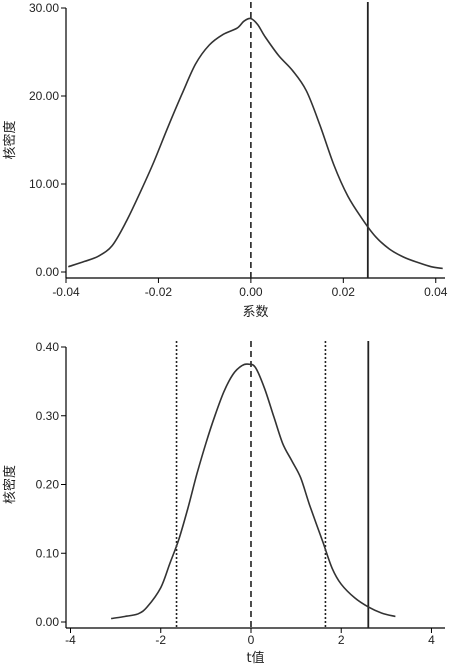 This screenshot has width=450, height=665. I want to click on y-tick-label: 30.00, so click(44, 8).